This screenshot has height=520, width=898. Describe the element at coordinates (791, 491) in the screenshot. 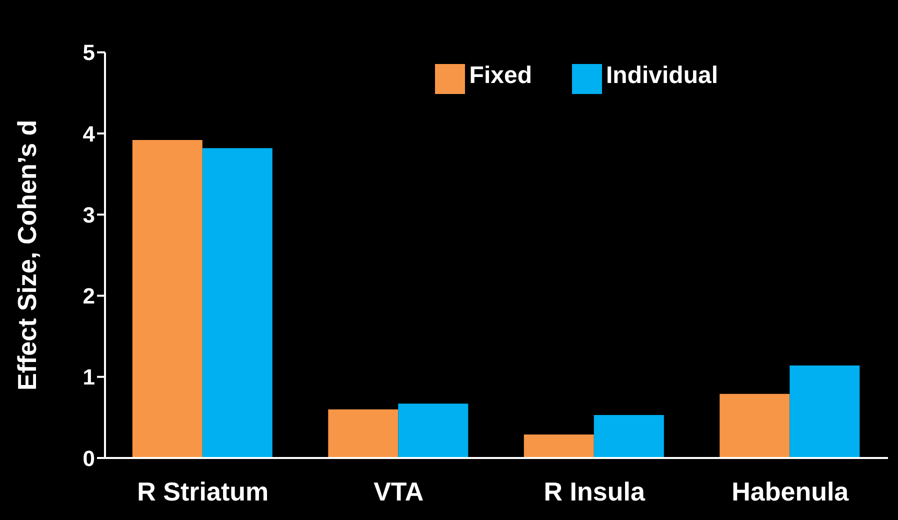

I see `x-tick-label: Habenula` at that location.